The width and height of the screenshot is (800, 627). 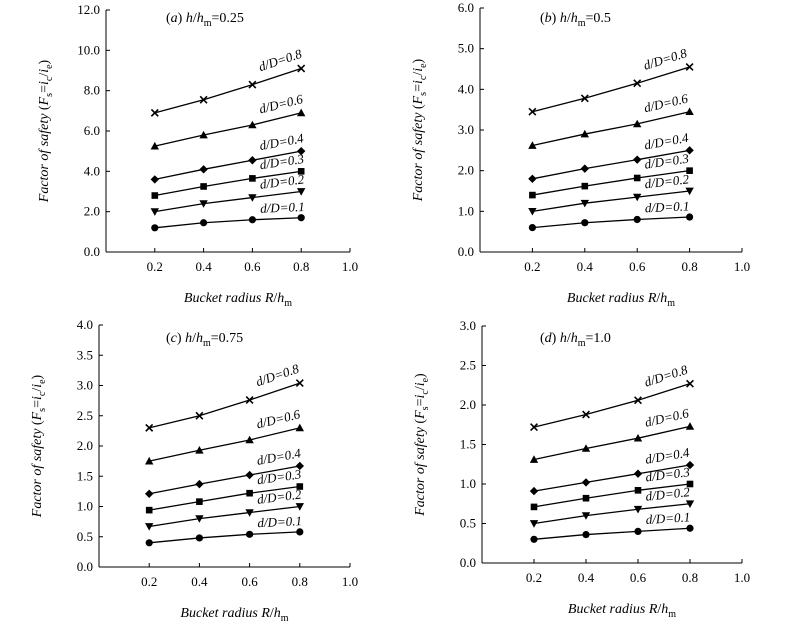 What do you see at coordinates (468, 523) in the screenshot?
I see `y-tick-label: 0.5` at bounding box center [468, 523].